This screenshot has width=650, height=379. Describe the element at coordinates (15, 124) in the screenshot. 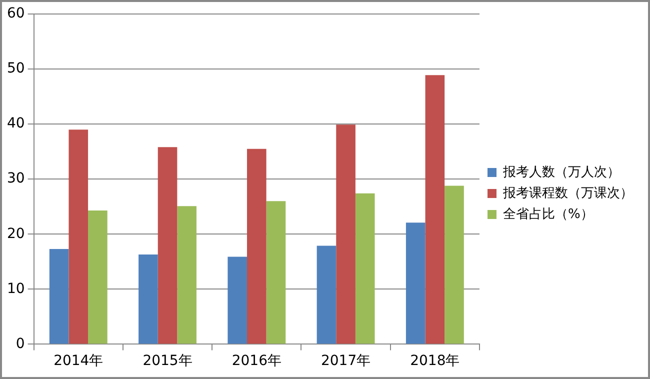

I see `y-tick-label: 40` at that location.